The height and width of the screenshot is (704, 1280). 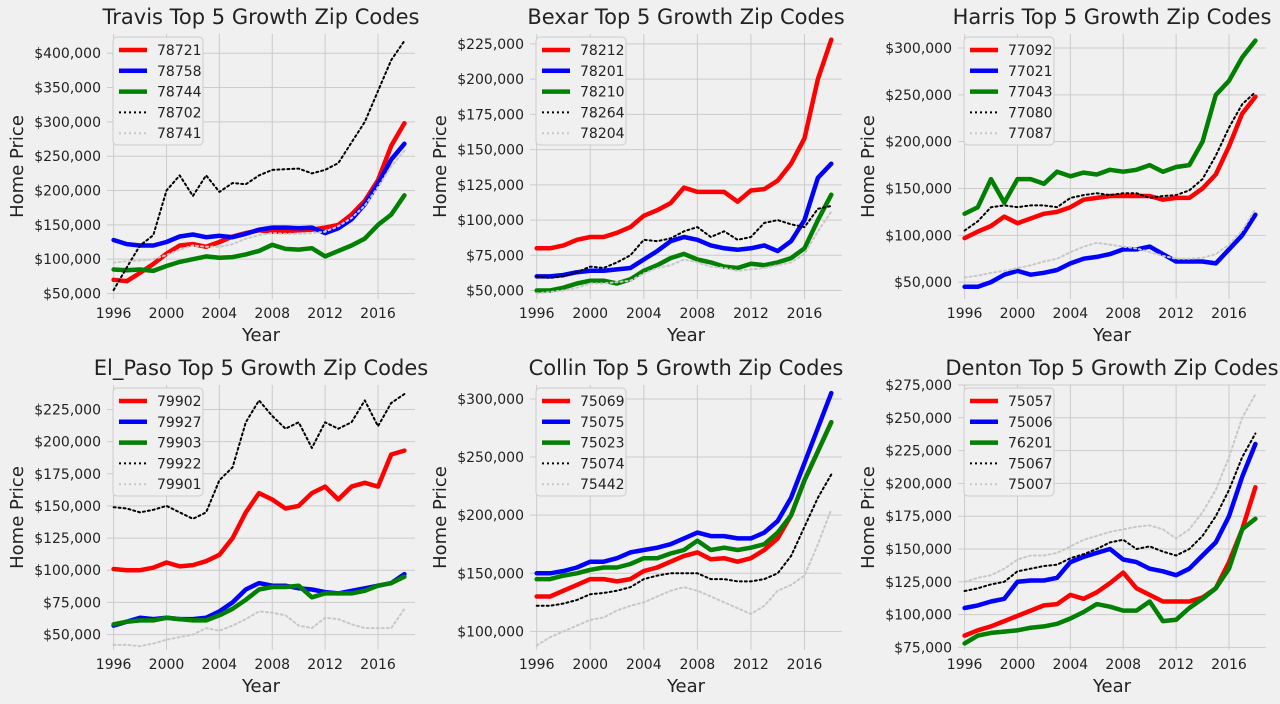 What do you see at coordinates (1030, 51) in the screenshot?
I see `legend-label: 77092` at bounding box center [1030, 51].